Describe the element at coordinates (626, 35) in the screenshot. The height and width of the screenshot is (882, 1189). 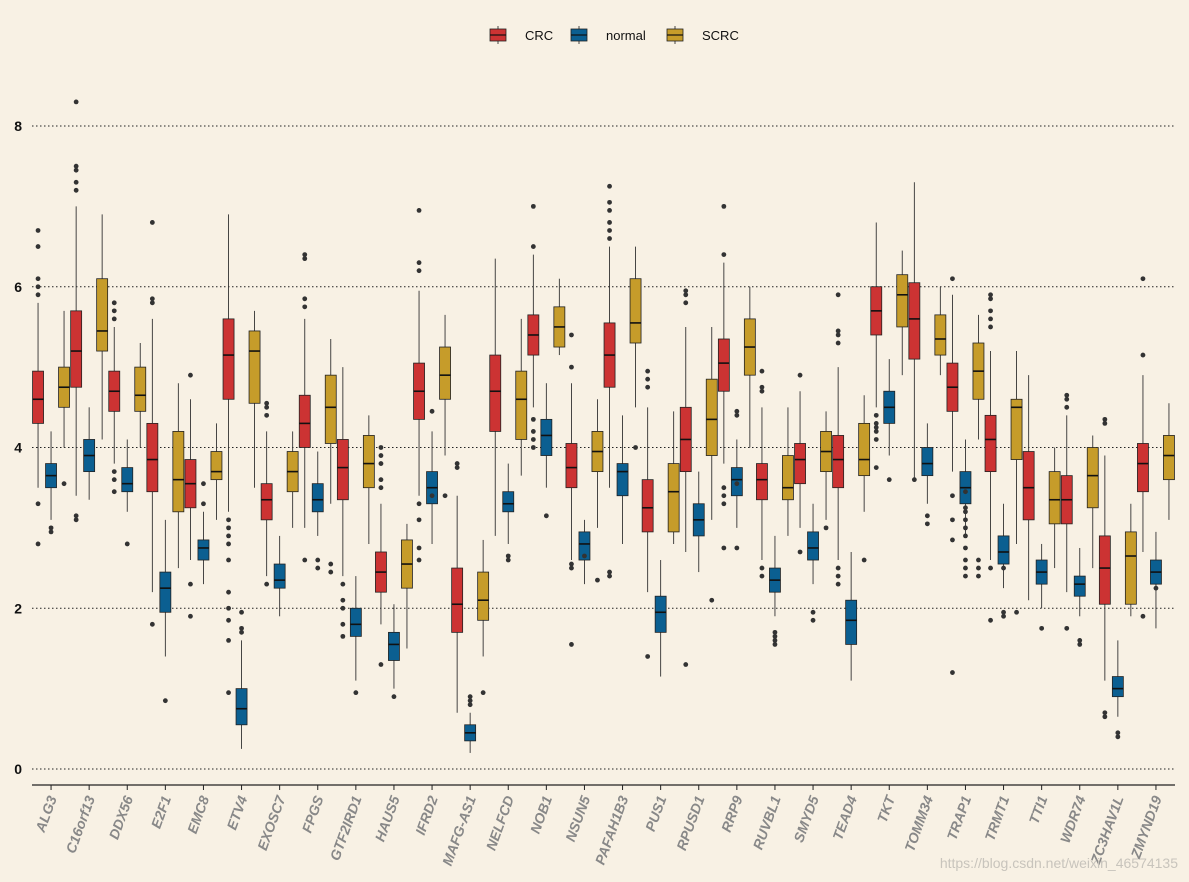
I see `legend-label: normal` at that location.